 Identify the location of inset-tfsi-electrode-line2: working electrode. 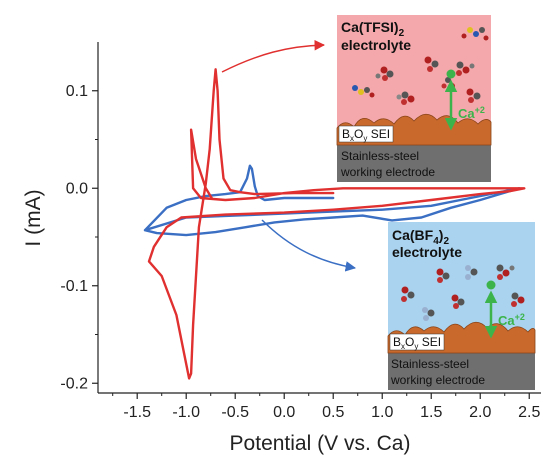
(387, 172).